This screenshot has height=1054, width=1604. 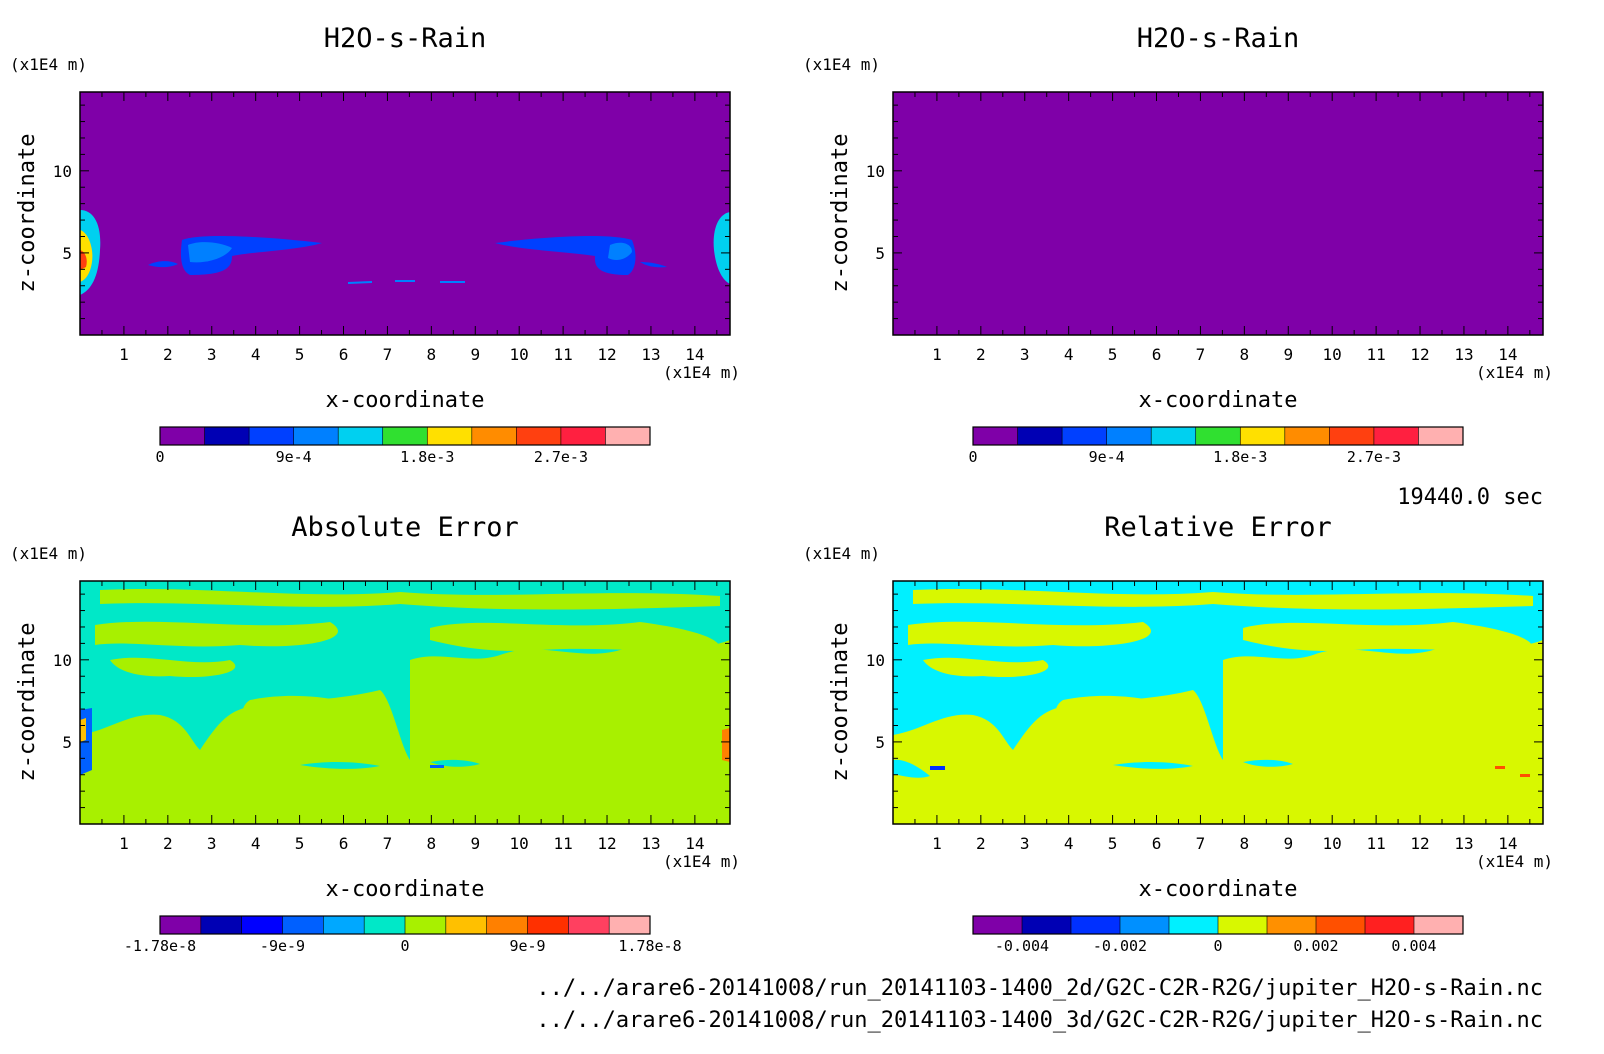 What do you see at coordinates (1120, 946) in the screenshot?
I see `colorbar-tick-label: -0.002` at bounding box center [1120, 946].